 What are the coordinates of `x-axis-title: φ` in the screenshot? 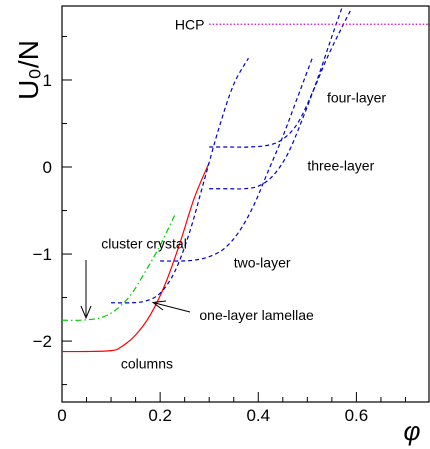 It's located at (412, 431).